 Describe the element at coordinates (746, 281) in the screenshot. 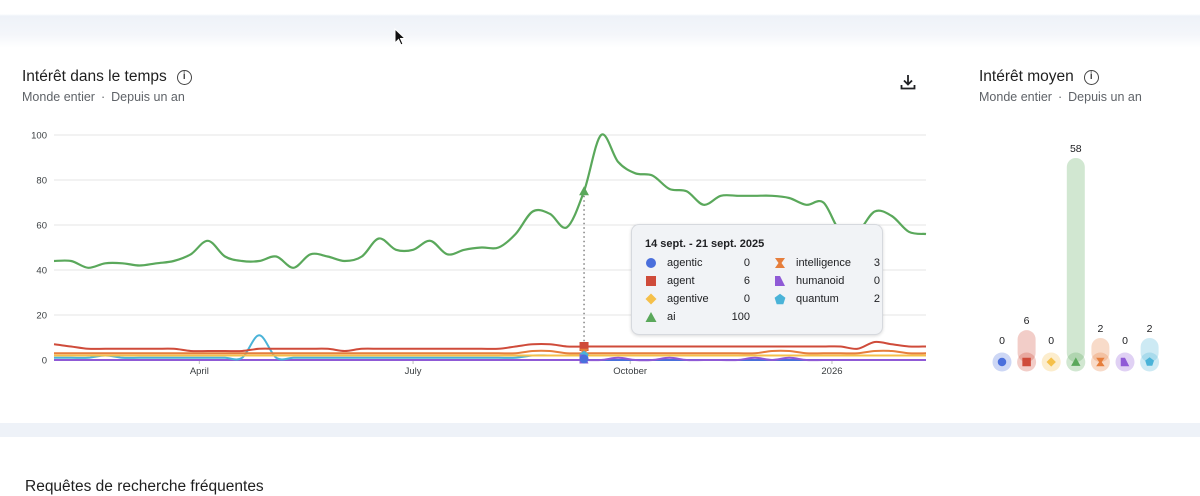

I see `tooltip-series-value: 6` at that location.